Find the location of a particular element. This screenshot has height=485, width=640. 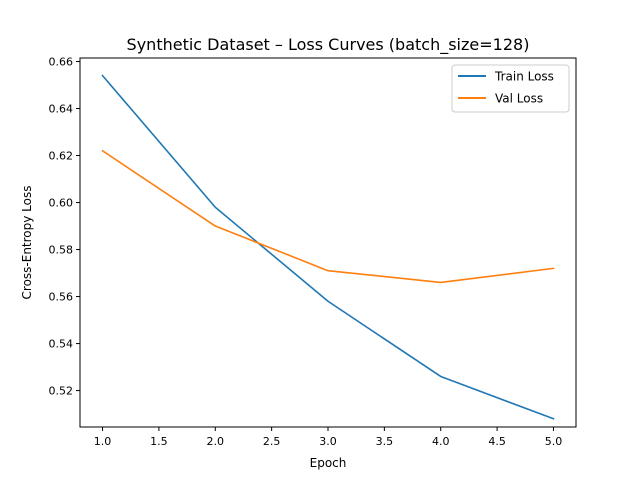

x-tick-label: 4.0 is located at coordinates (441, 441).